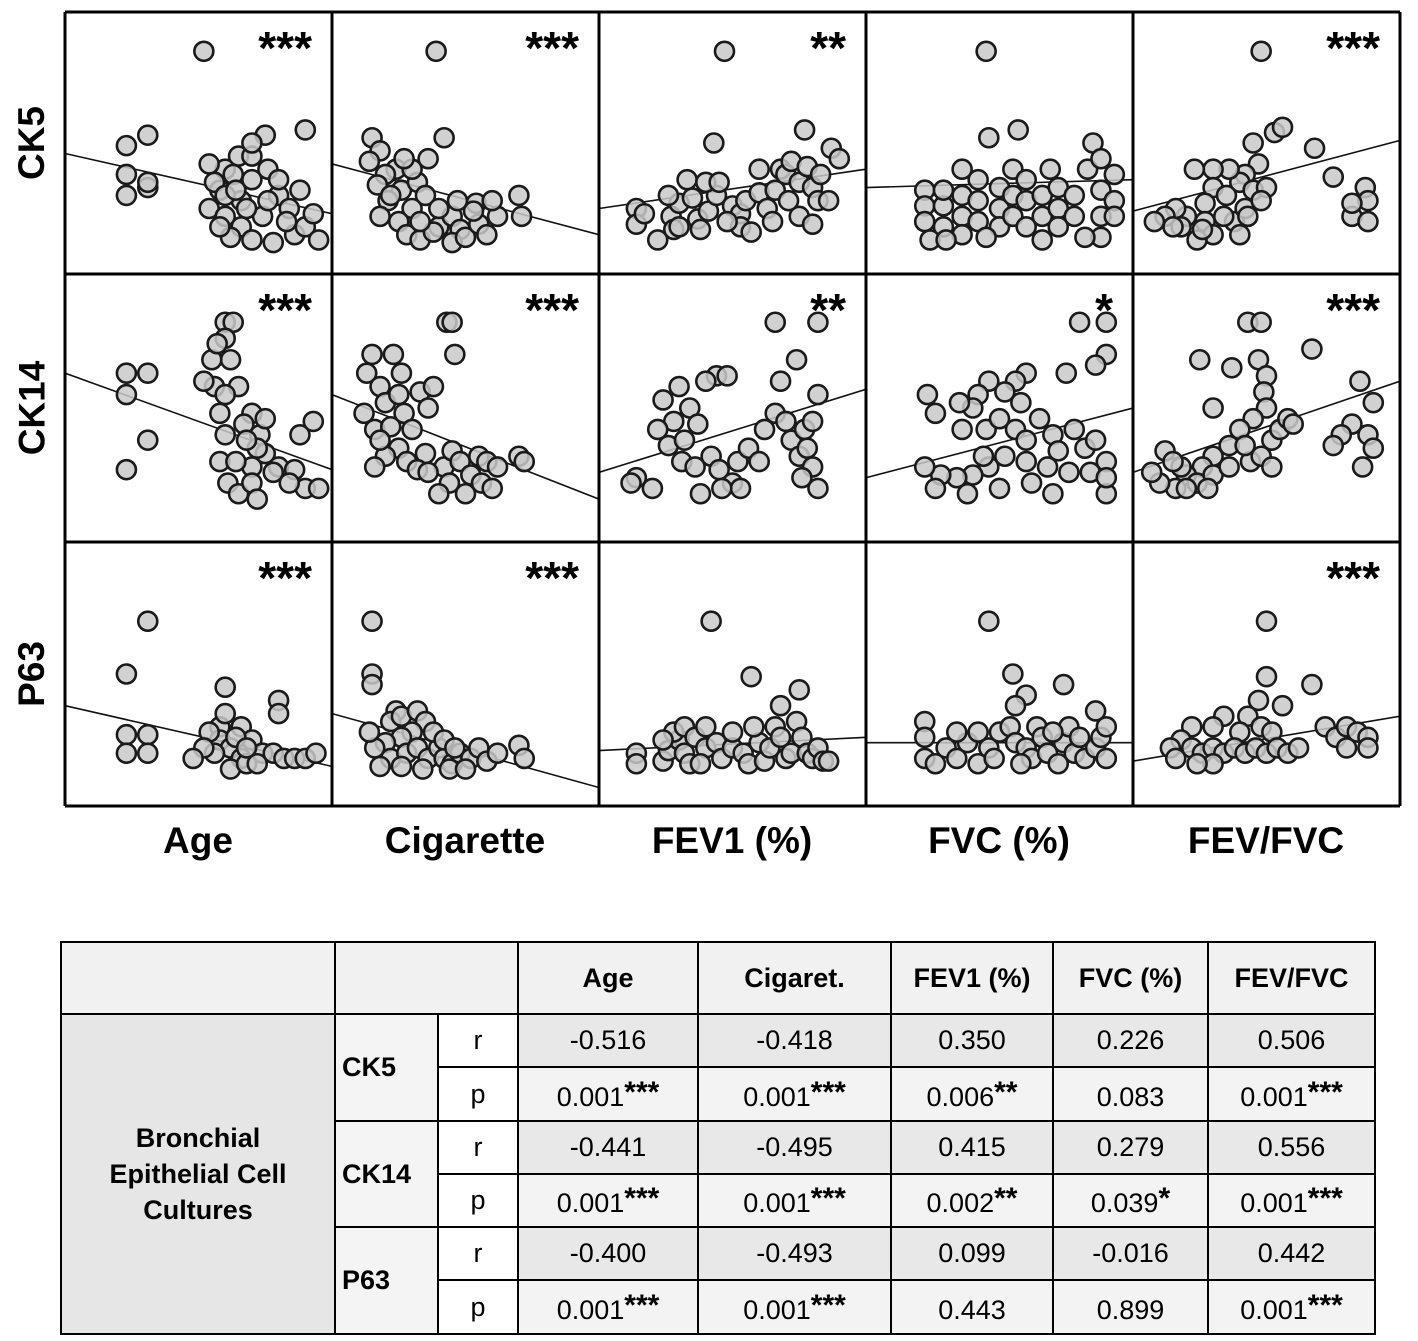 Image resolution: width=1418 pixels, height=1341 pixels. What do you see at coordinates (999, 840) in the screenshot?
I see `column-label-fvc: FVC (%)` at bounding box center [999, 840].